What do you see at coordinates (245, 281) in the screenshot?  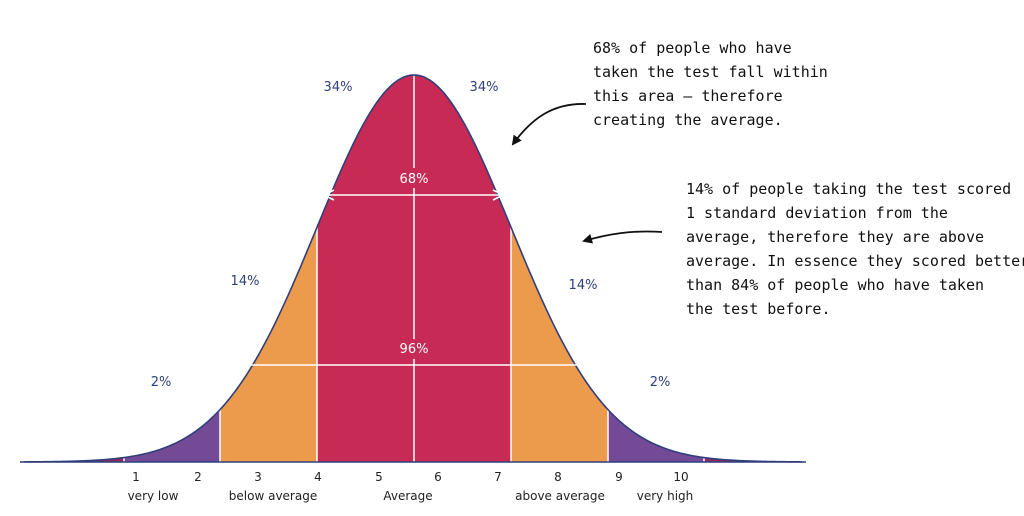 I see `label-14-left: 14%` at bounding box center [245, 281].